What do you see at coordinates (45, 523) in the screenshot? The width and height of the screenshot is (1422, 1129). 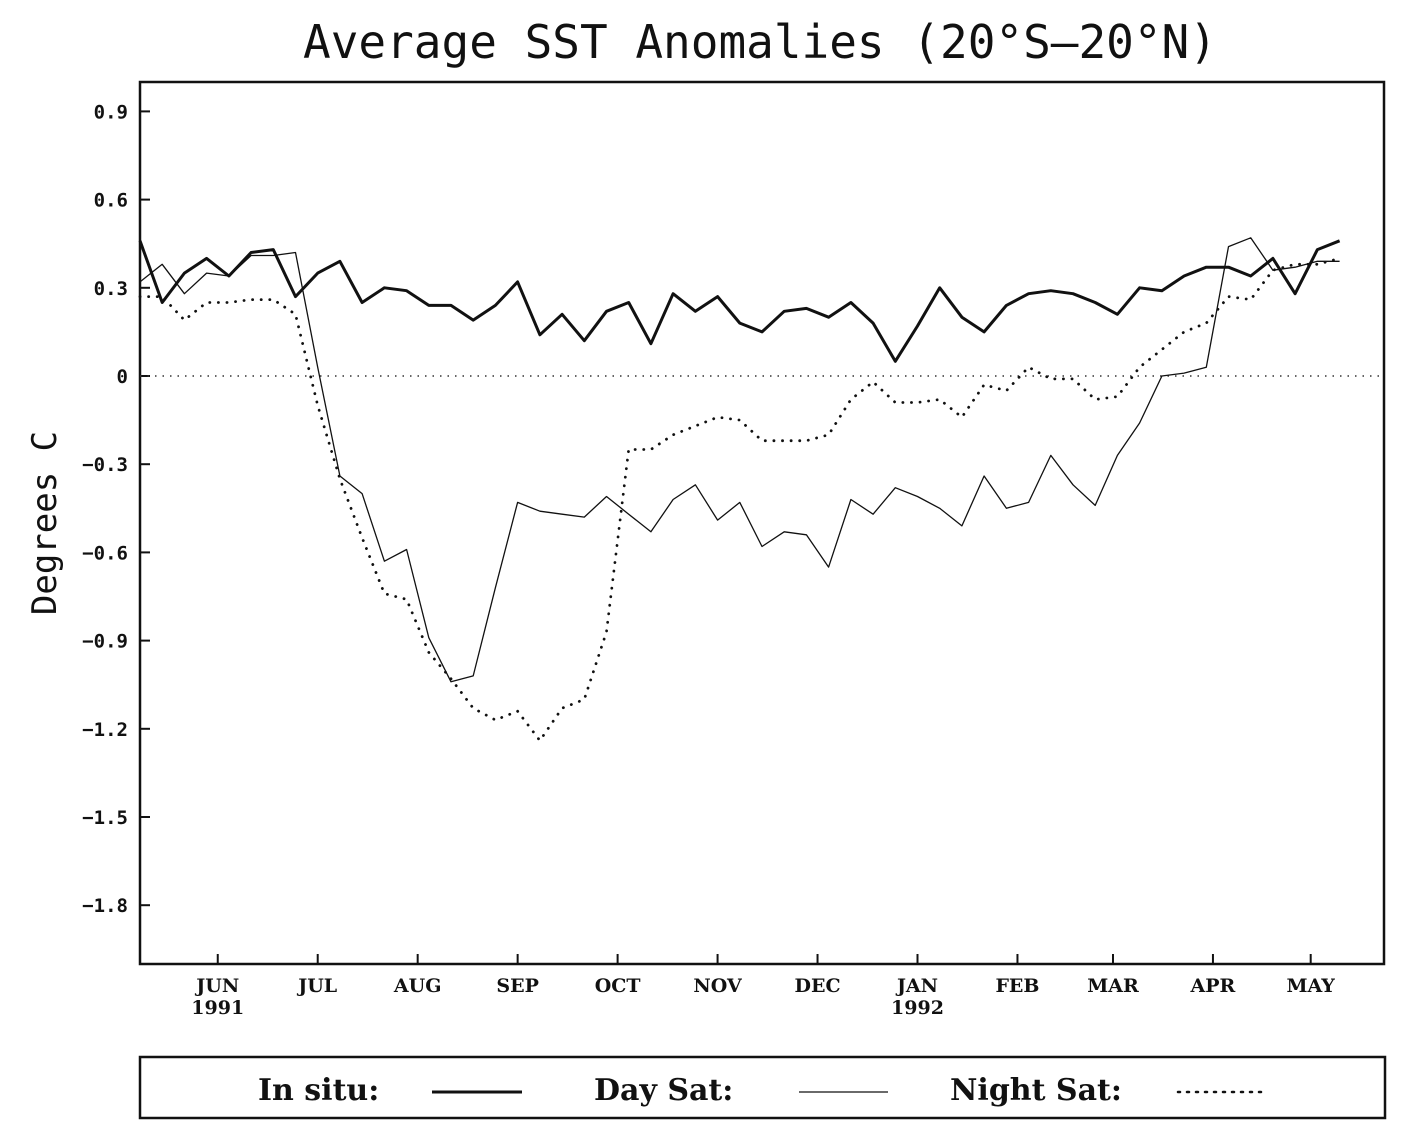 I see `y-axis-label: Degrees C` at bounding box center [45, 523].